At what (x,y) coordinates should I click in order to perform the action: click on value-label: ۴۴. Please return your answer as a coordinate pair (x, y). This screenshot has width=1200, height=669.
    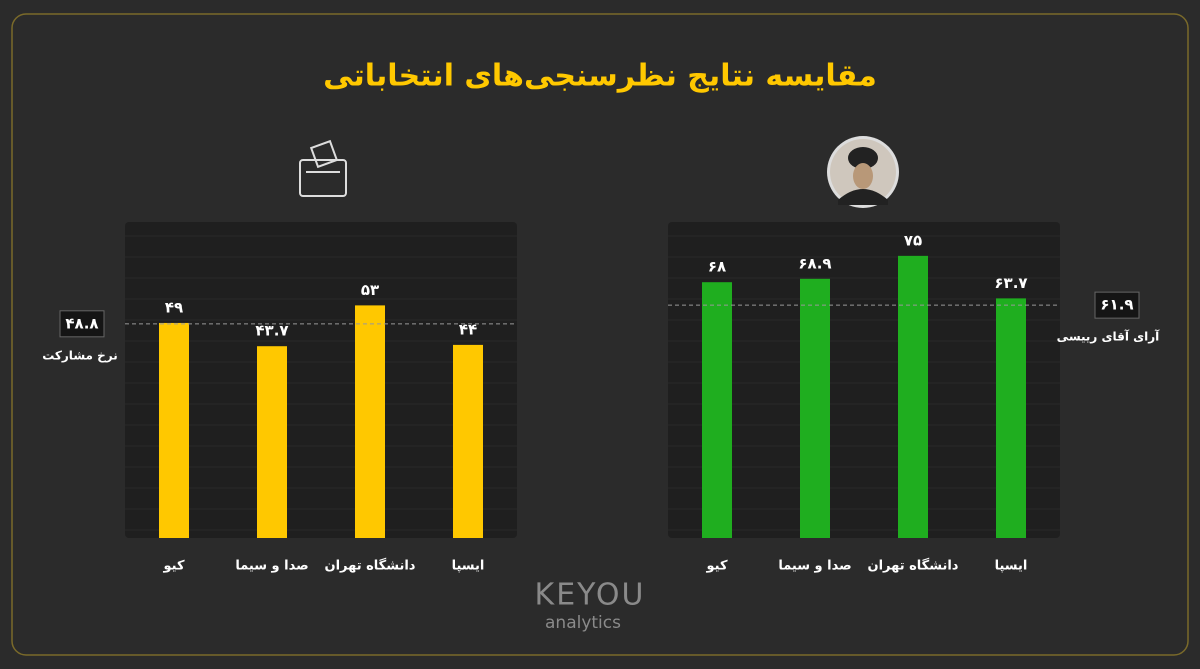
    Looking at the image, I should click on (468, 329).